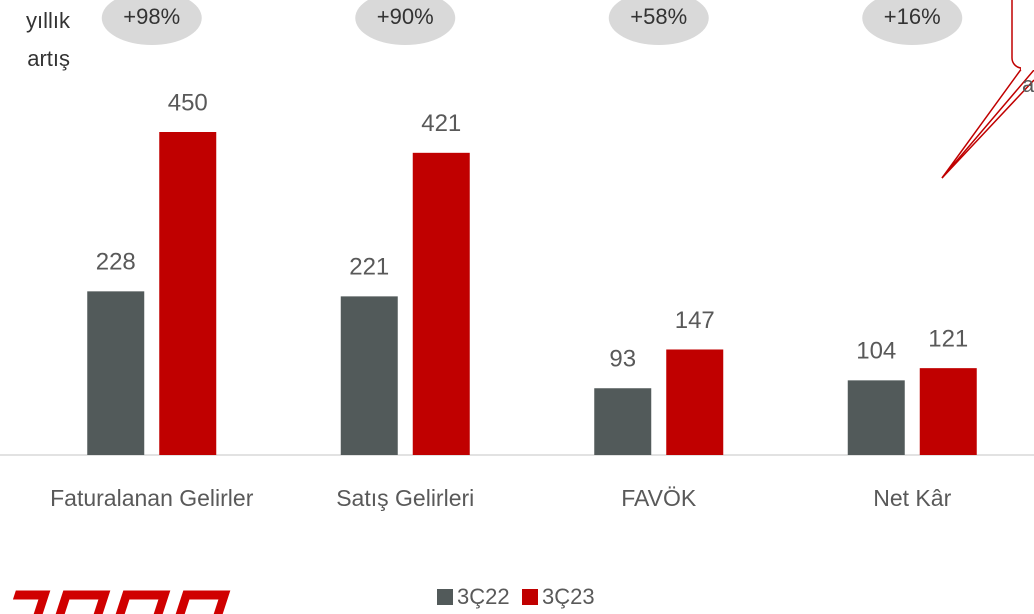  Describe the element at coordinates (1022, 34) in the screenshot. I see `callout-box` at that location.